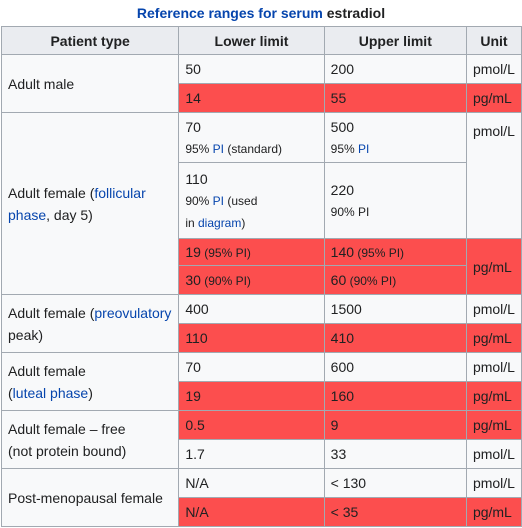 This screenshot has height=528, width=522. Describe the element at coordinates (90, 497) in the screenshot. I see `patient-type-postmenopausal: Post-menopausal female` at that location.